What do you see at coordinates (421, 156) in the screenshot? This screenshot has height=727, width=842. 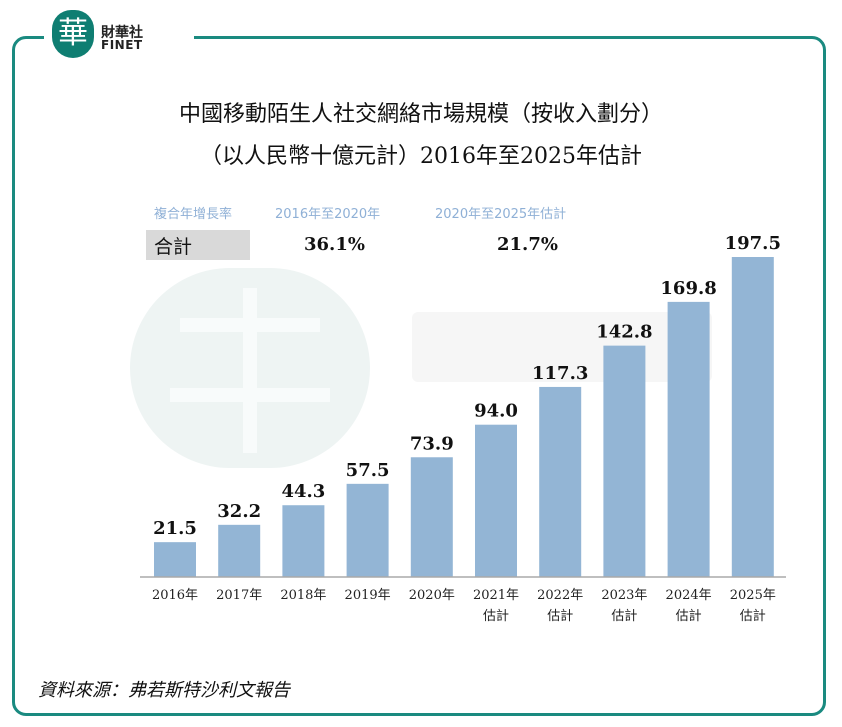 I see `chart-subtitle: （以人民幣十億元計）2016年至2025年估計` at bounding box center [421, 156].